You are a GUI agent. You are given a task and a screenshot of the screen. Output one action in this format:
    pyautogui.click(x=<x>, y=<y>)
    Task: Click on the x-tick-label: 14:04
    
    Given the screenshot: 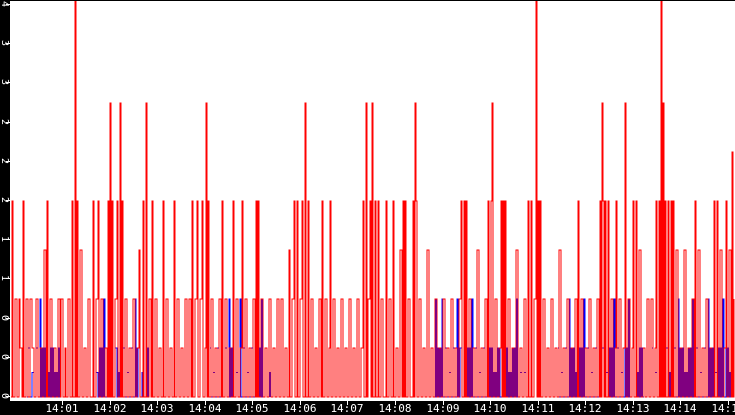 What is the action you would take?
    pyautogui.click(x=205, y=408)
    